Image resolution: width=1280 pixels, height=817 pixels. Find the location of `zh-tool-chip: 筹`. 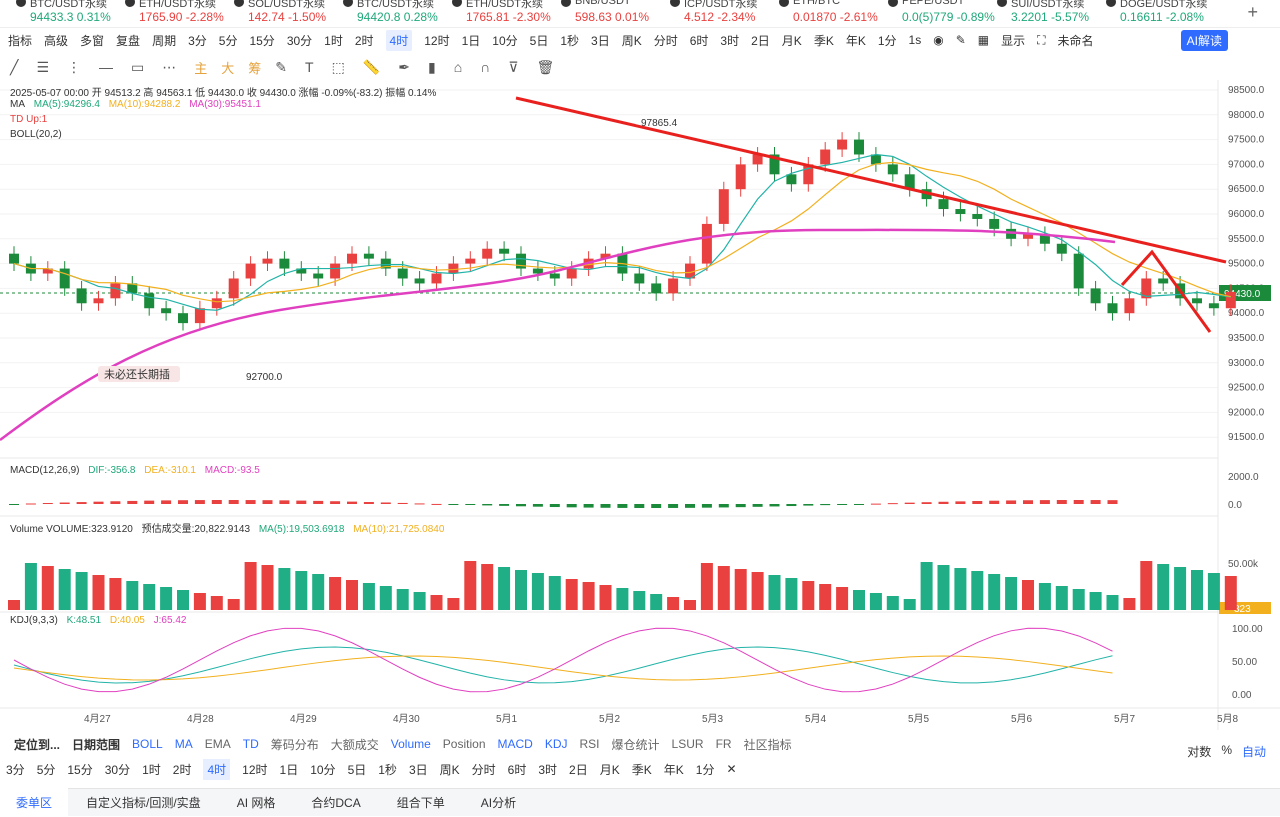

zh-tool-chip: 筹 is located at coordinates (255, 68).